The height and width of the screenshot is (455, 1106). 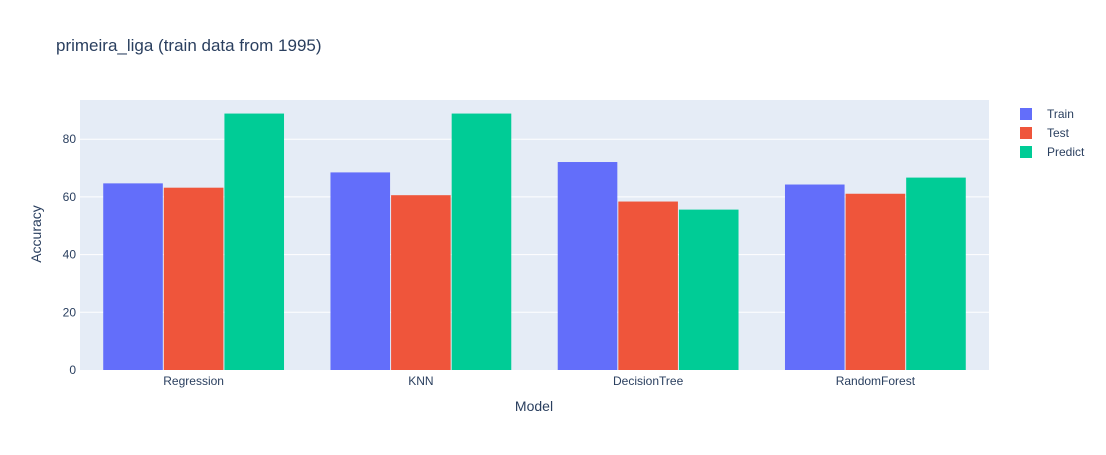 I want to click on x-axis-label: Model, so click(x=534, y=406).